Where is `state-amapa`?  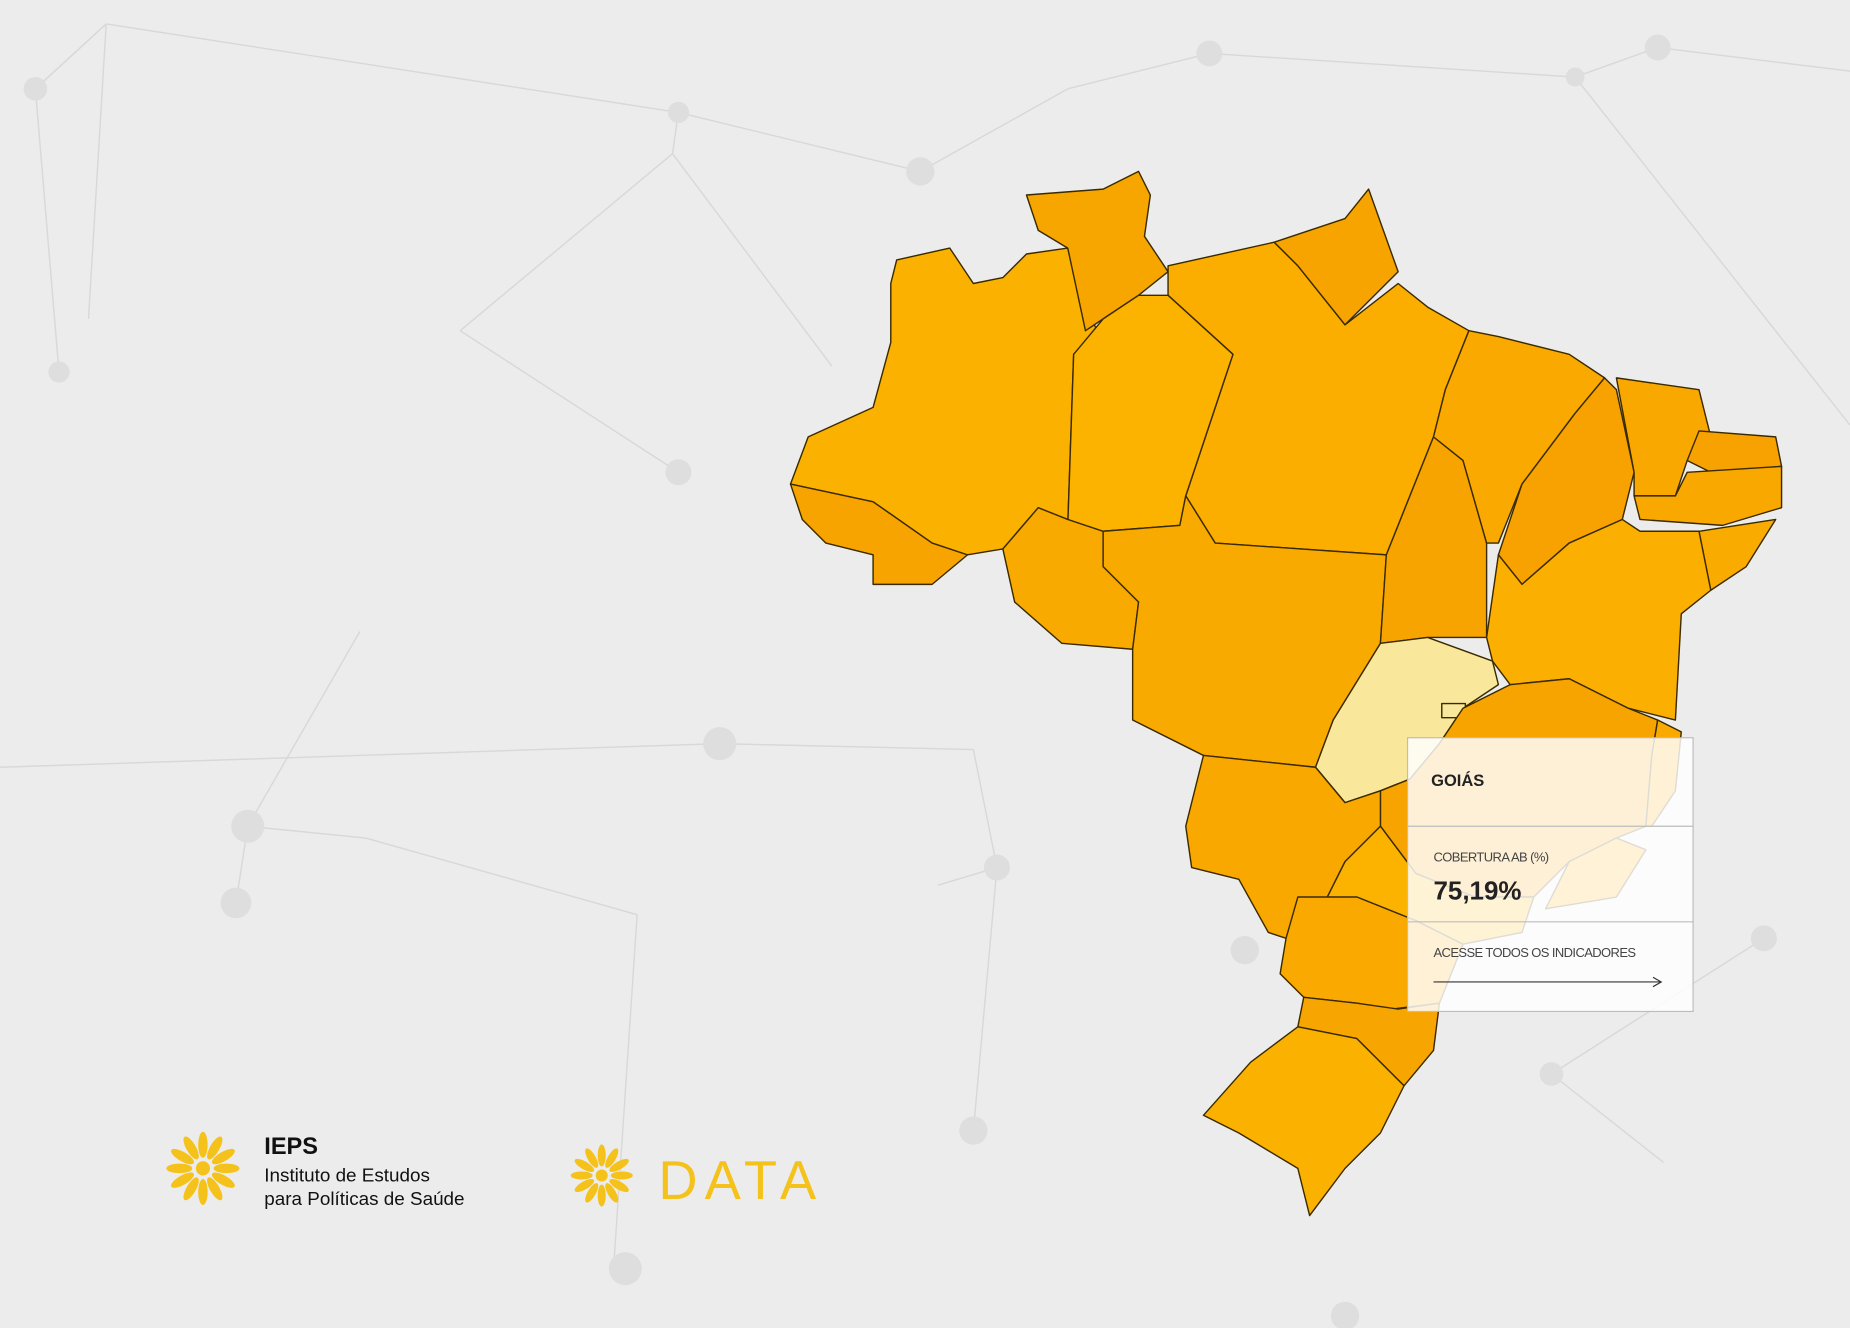 state-amapa is located at coordinates (1336, 257).